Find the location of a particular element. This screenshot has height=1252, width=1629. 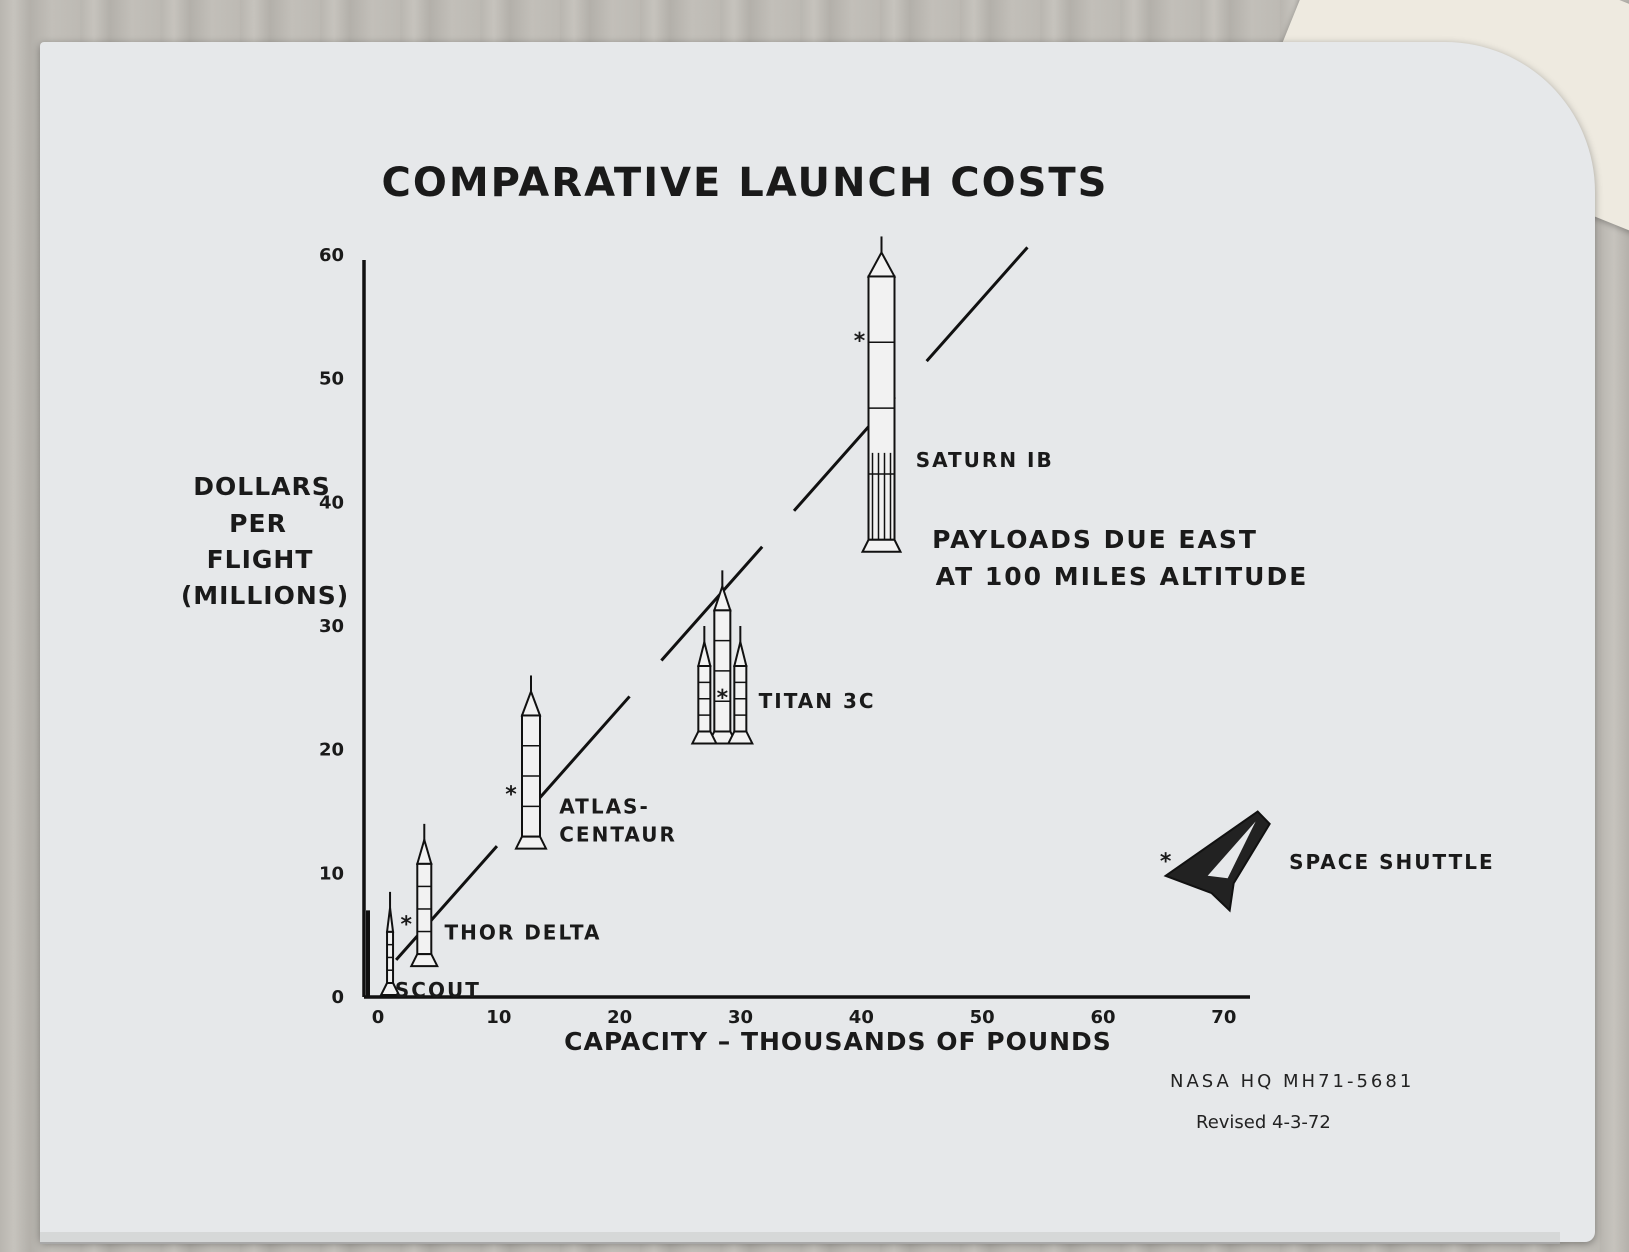

vehicle-saturn-ib: * SATURN IB is located at coordinates (954, 394).